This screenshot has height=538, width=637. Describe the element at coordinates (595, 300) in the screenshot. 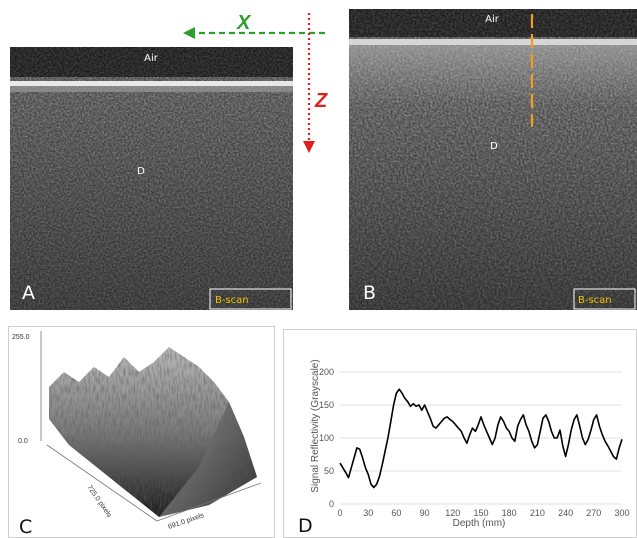

I see `panel-b-scan-label: B-scan` at that location.